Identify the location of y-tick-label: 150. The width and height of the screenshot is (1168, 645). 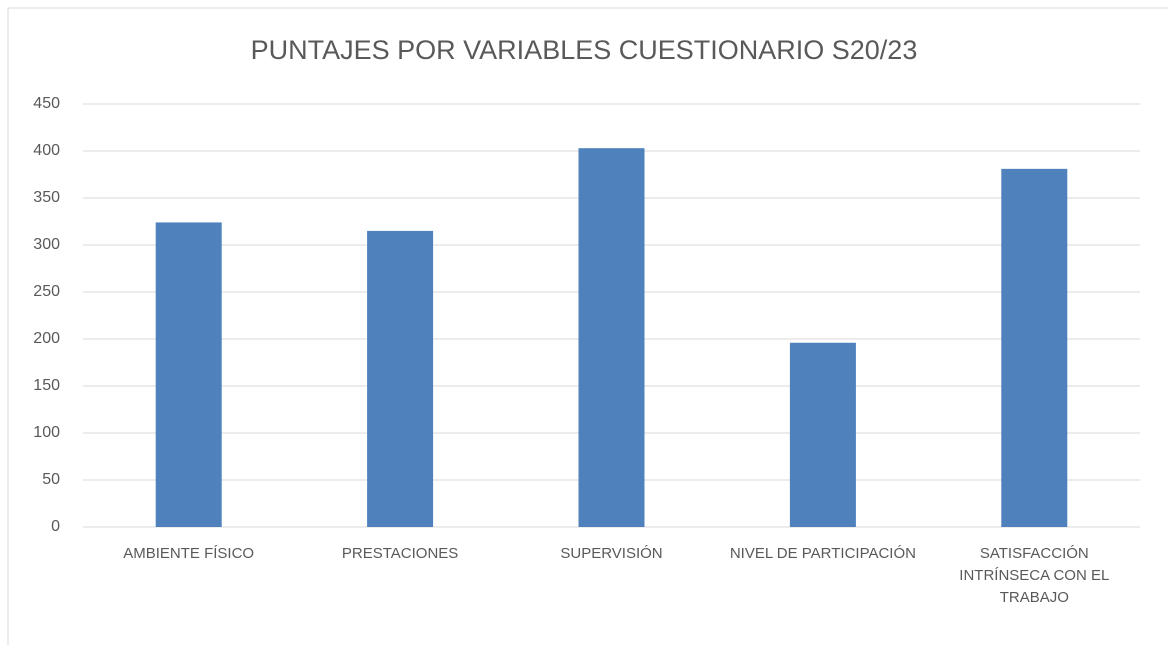
(46, 385).